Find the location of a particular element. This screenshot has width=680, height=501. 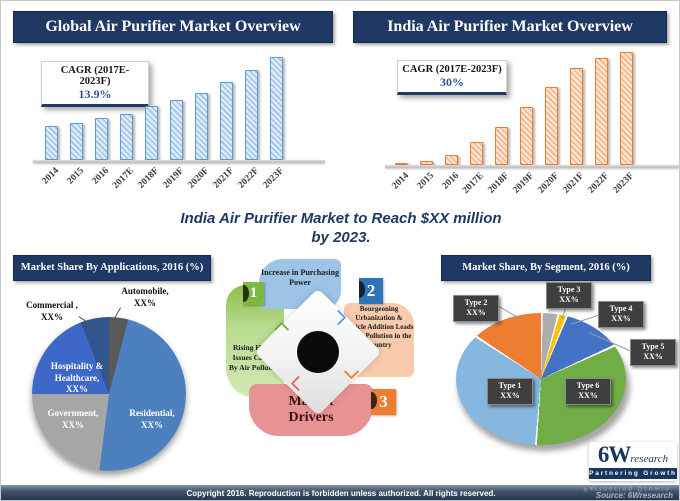

6wresearch-logo: 6Wresearch Partnering Growth is located at coordinates (633, 461).